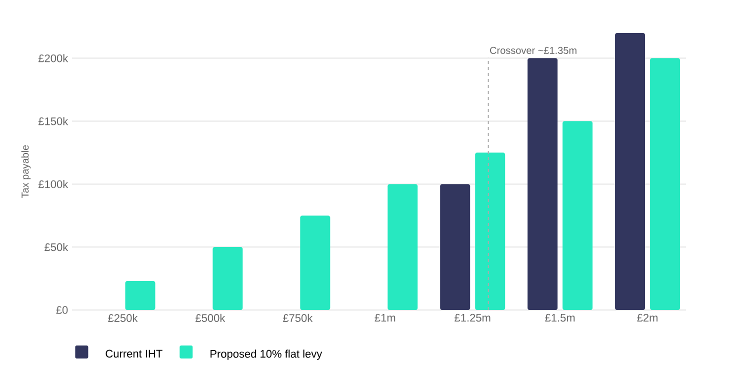 The image size is (744, 391). What do you see at coordinates (297, 318) in the screenshot?
I see `x-tick-label: £750k` at bounding box center [297, 318].